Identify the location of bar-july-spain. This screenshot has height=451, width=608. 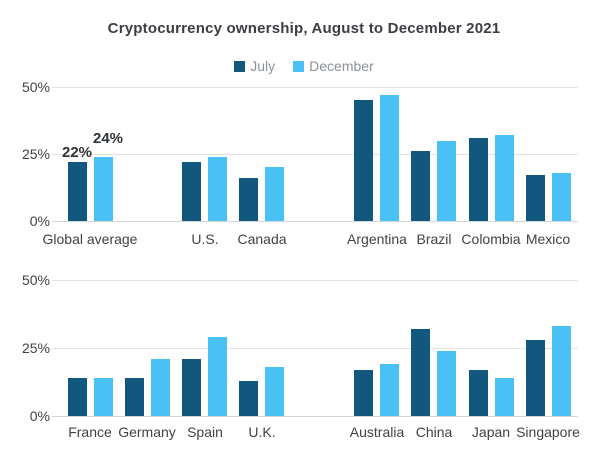
(191, 387).